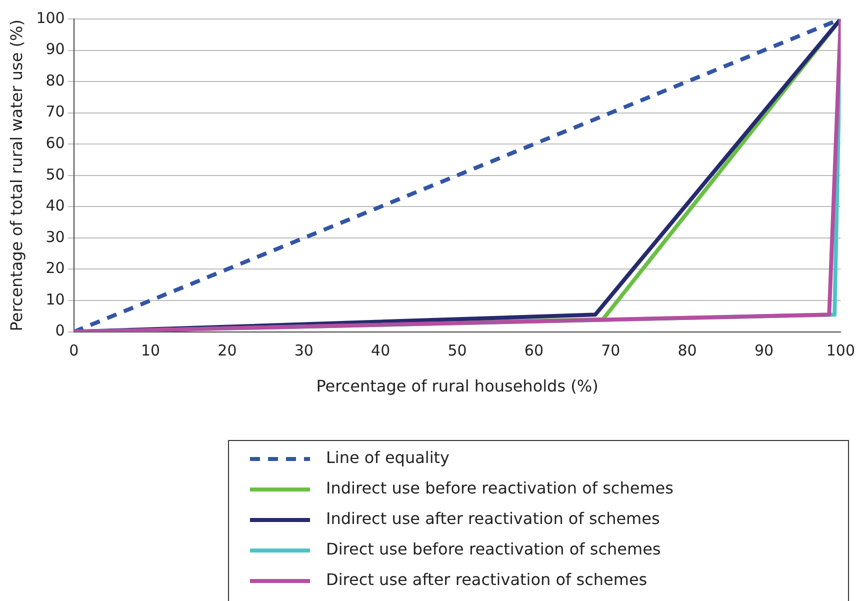  I want to click on x-tick-label: 30, so click(304, 351).